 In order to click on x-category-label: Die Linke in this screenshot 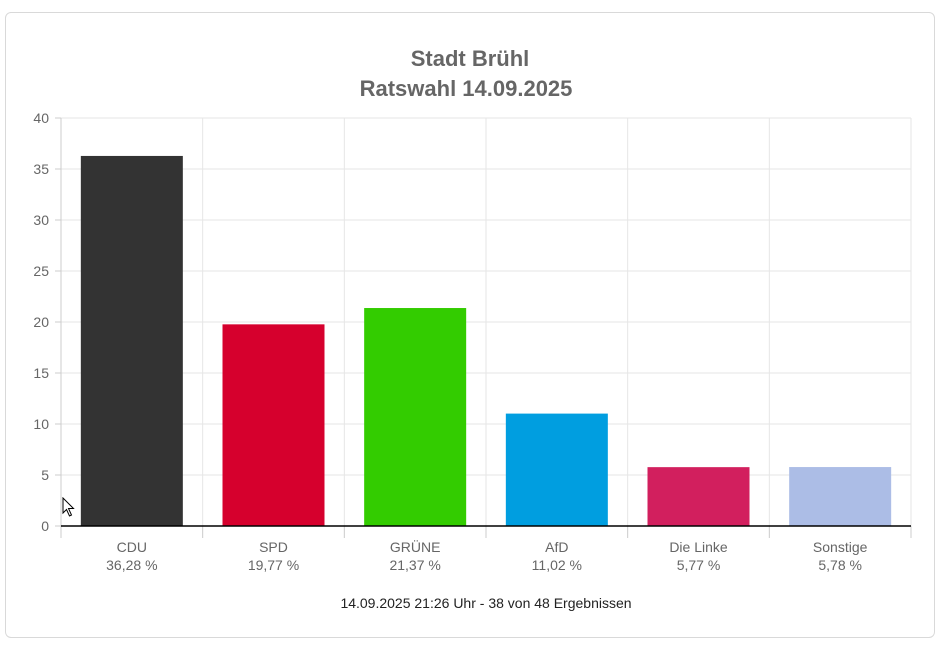, I will do `click(698, 547)`.